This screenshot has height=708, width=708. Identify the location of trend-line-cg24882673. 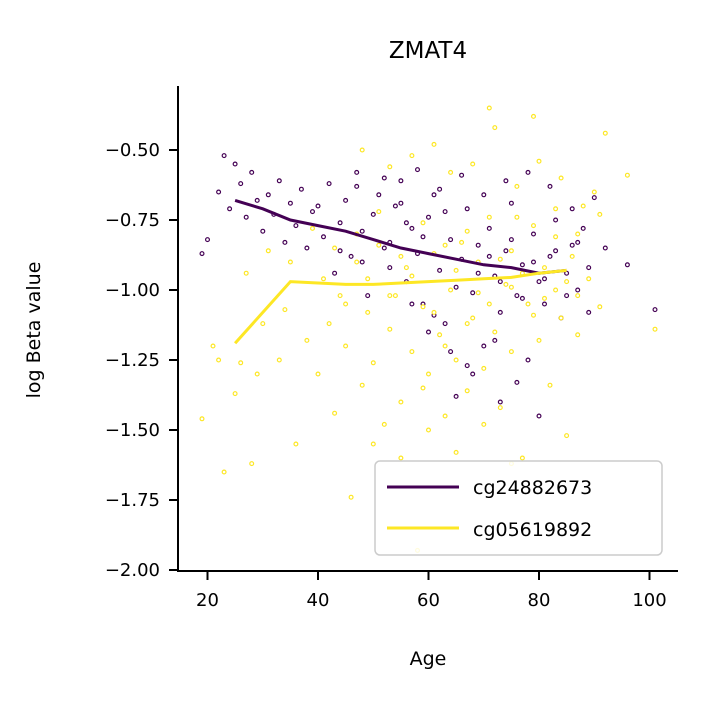
(400, 236).